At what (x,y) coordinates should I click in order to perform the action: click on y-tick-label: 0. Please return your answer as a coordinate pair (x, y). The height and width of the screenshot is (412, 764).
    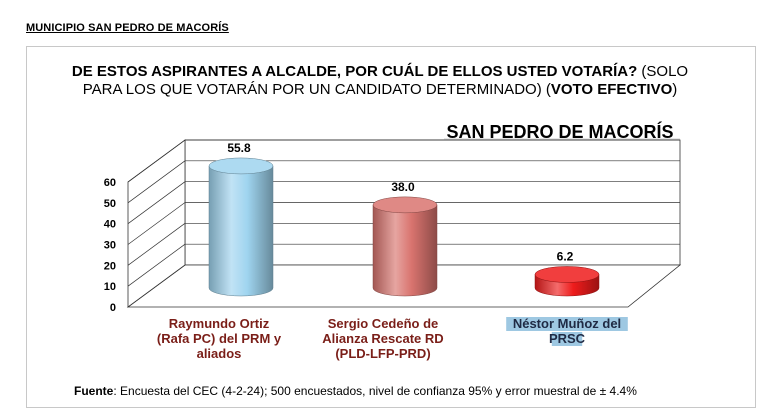
    Looking at the image, I should click on (113, 308).